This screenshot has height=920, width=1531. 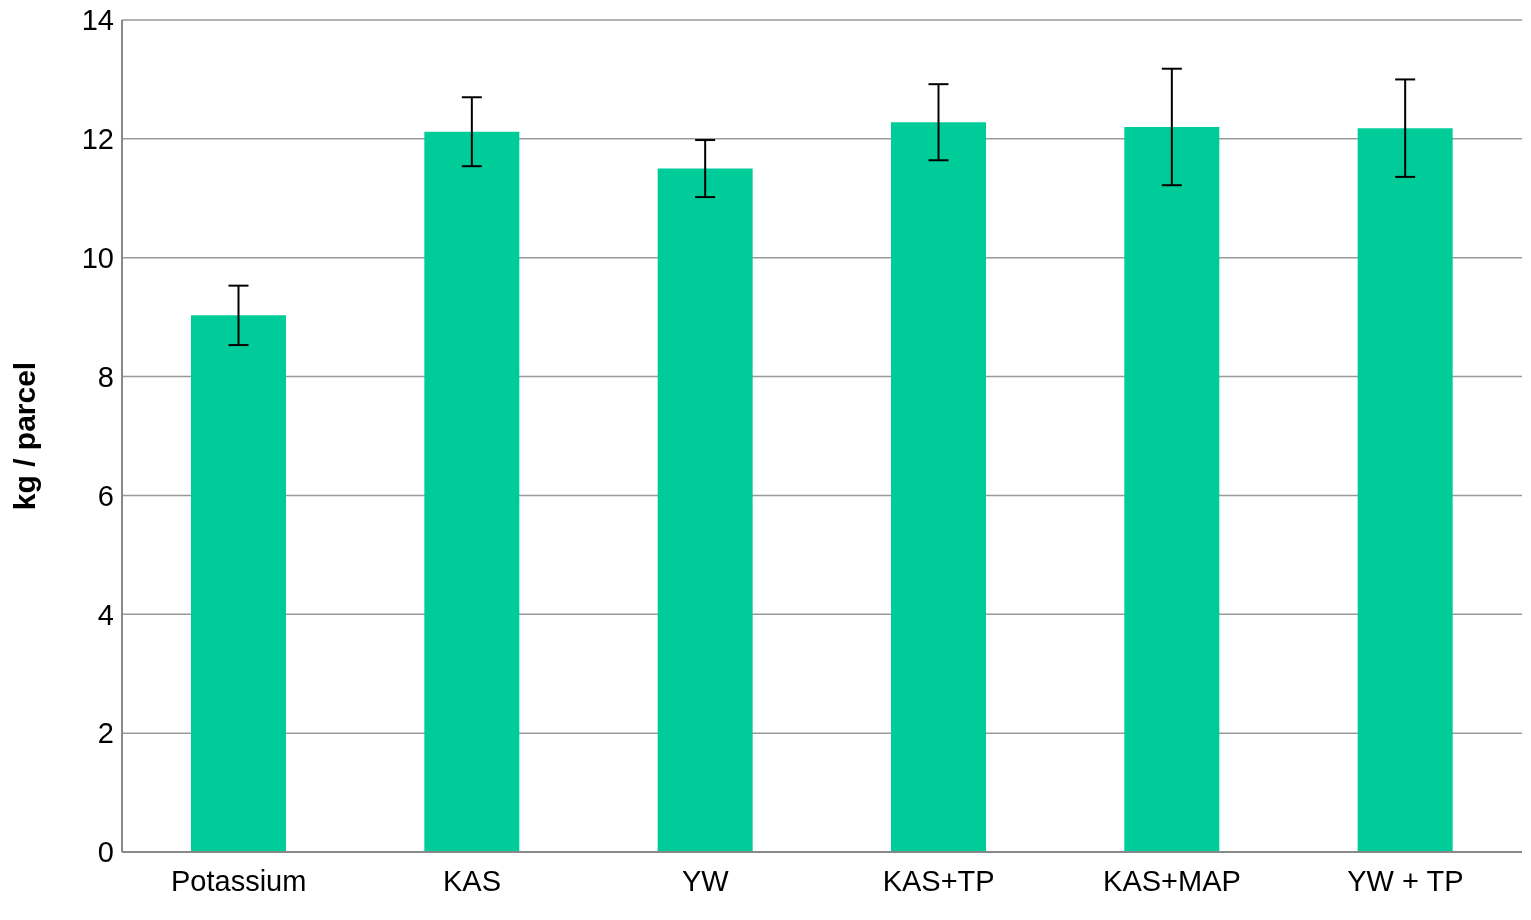 I want to click on y-axis-title: kg / parcel, so click(x=24, y=436).